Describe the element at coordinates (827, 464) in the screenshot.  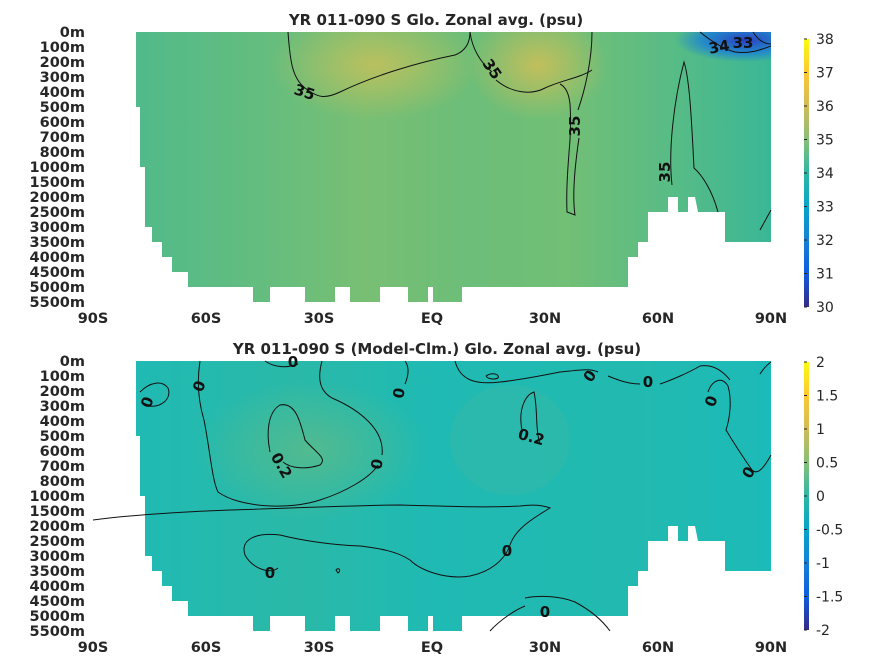
I see `colorbar-tick-label: 0.5` at that location.